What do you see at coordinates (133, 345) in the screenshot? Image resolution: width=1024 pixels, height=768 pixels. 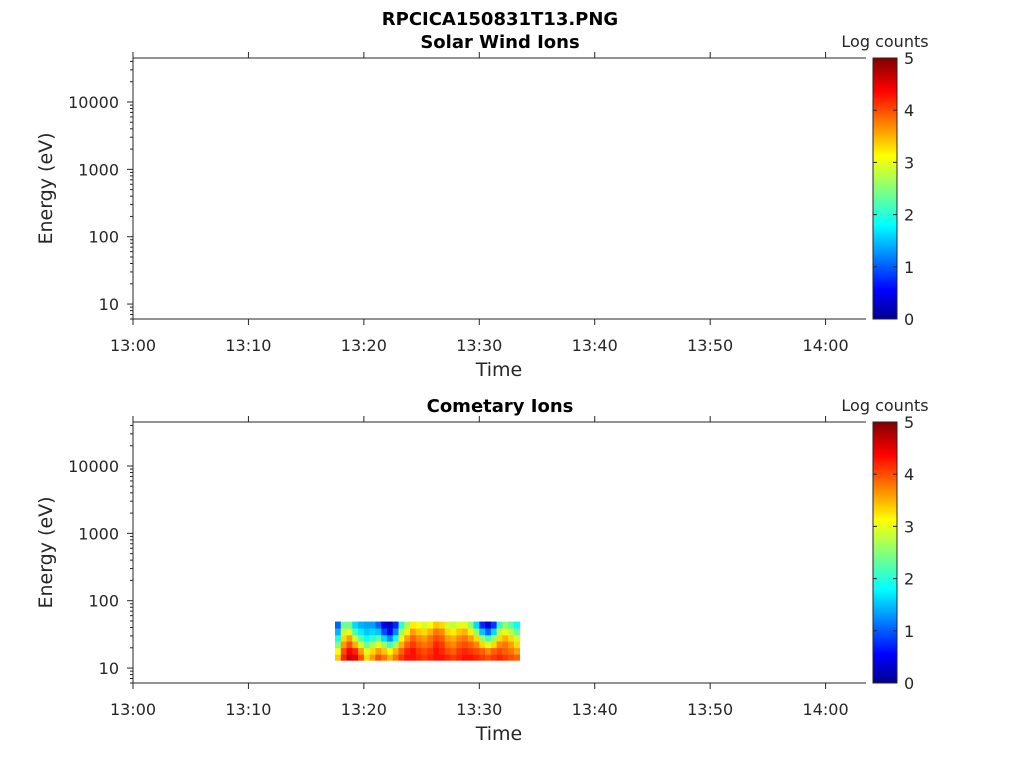 I see `x-tick-label: 13:00` at bounding box center [133, 345].